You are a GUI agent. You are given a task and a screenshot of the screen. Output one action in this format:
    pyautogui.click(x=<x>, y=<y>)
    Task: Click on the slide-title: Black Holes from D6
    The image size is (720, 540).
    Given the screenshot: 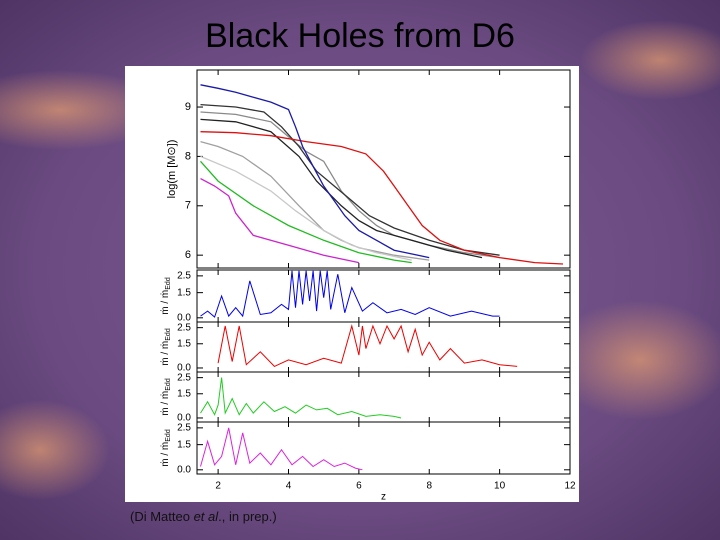 What is the action you would take?
    pyautogui.click(x=360, y=36)
    